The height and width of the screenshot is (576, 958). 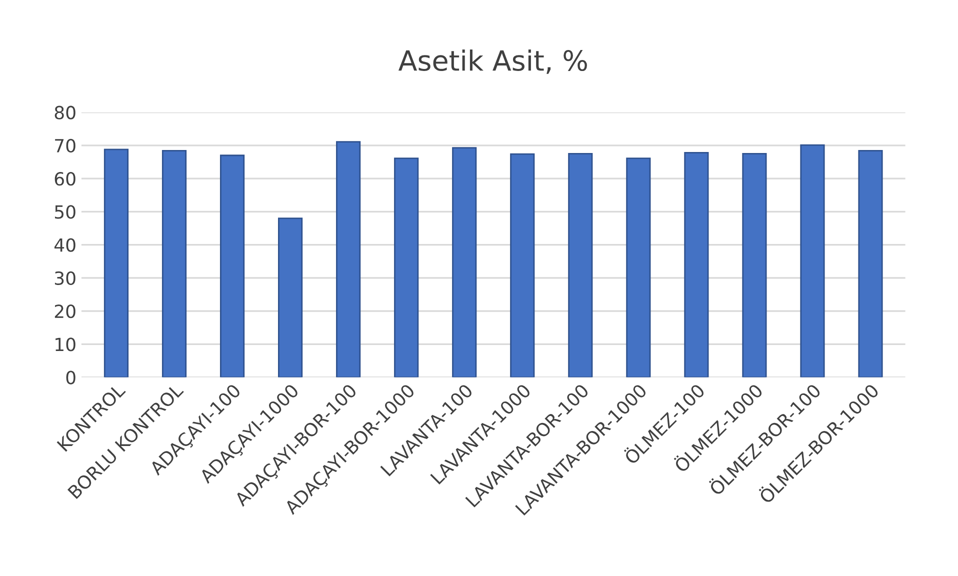 What do you see at coordinates (65, 113) in the screenshot?
I see `y-tick-label: 80` at bounding box center [65, 113].